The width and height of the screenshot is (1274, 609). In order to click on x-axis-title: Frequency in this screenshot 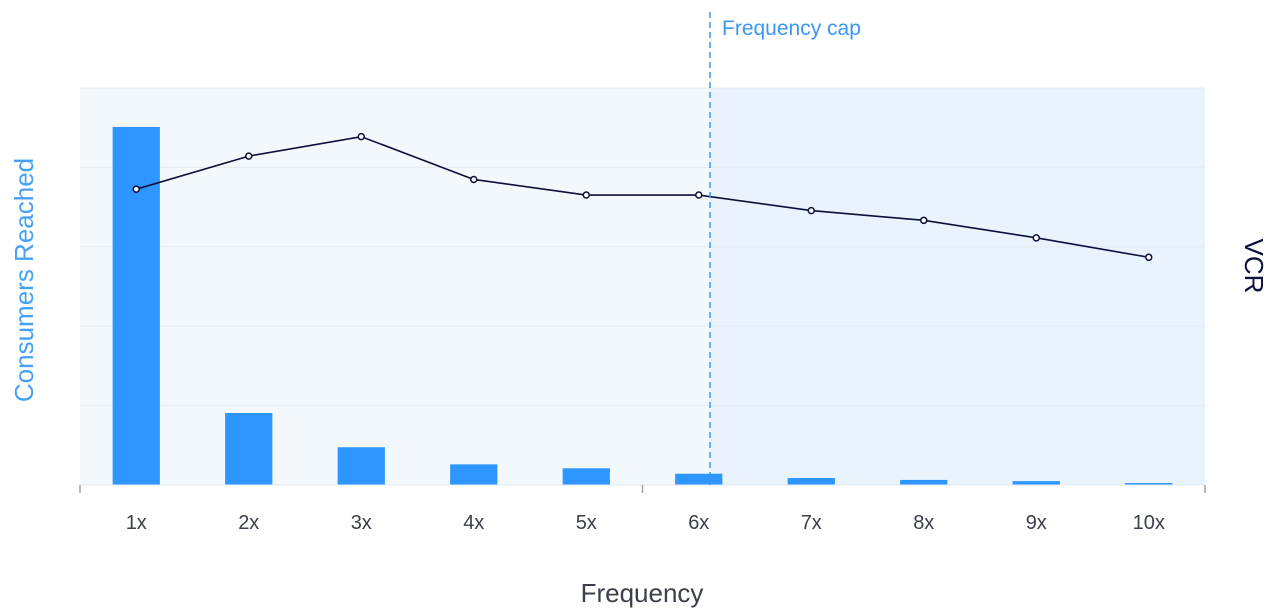, I will do `click(642, 593)`.